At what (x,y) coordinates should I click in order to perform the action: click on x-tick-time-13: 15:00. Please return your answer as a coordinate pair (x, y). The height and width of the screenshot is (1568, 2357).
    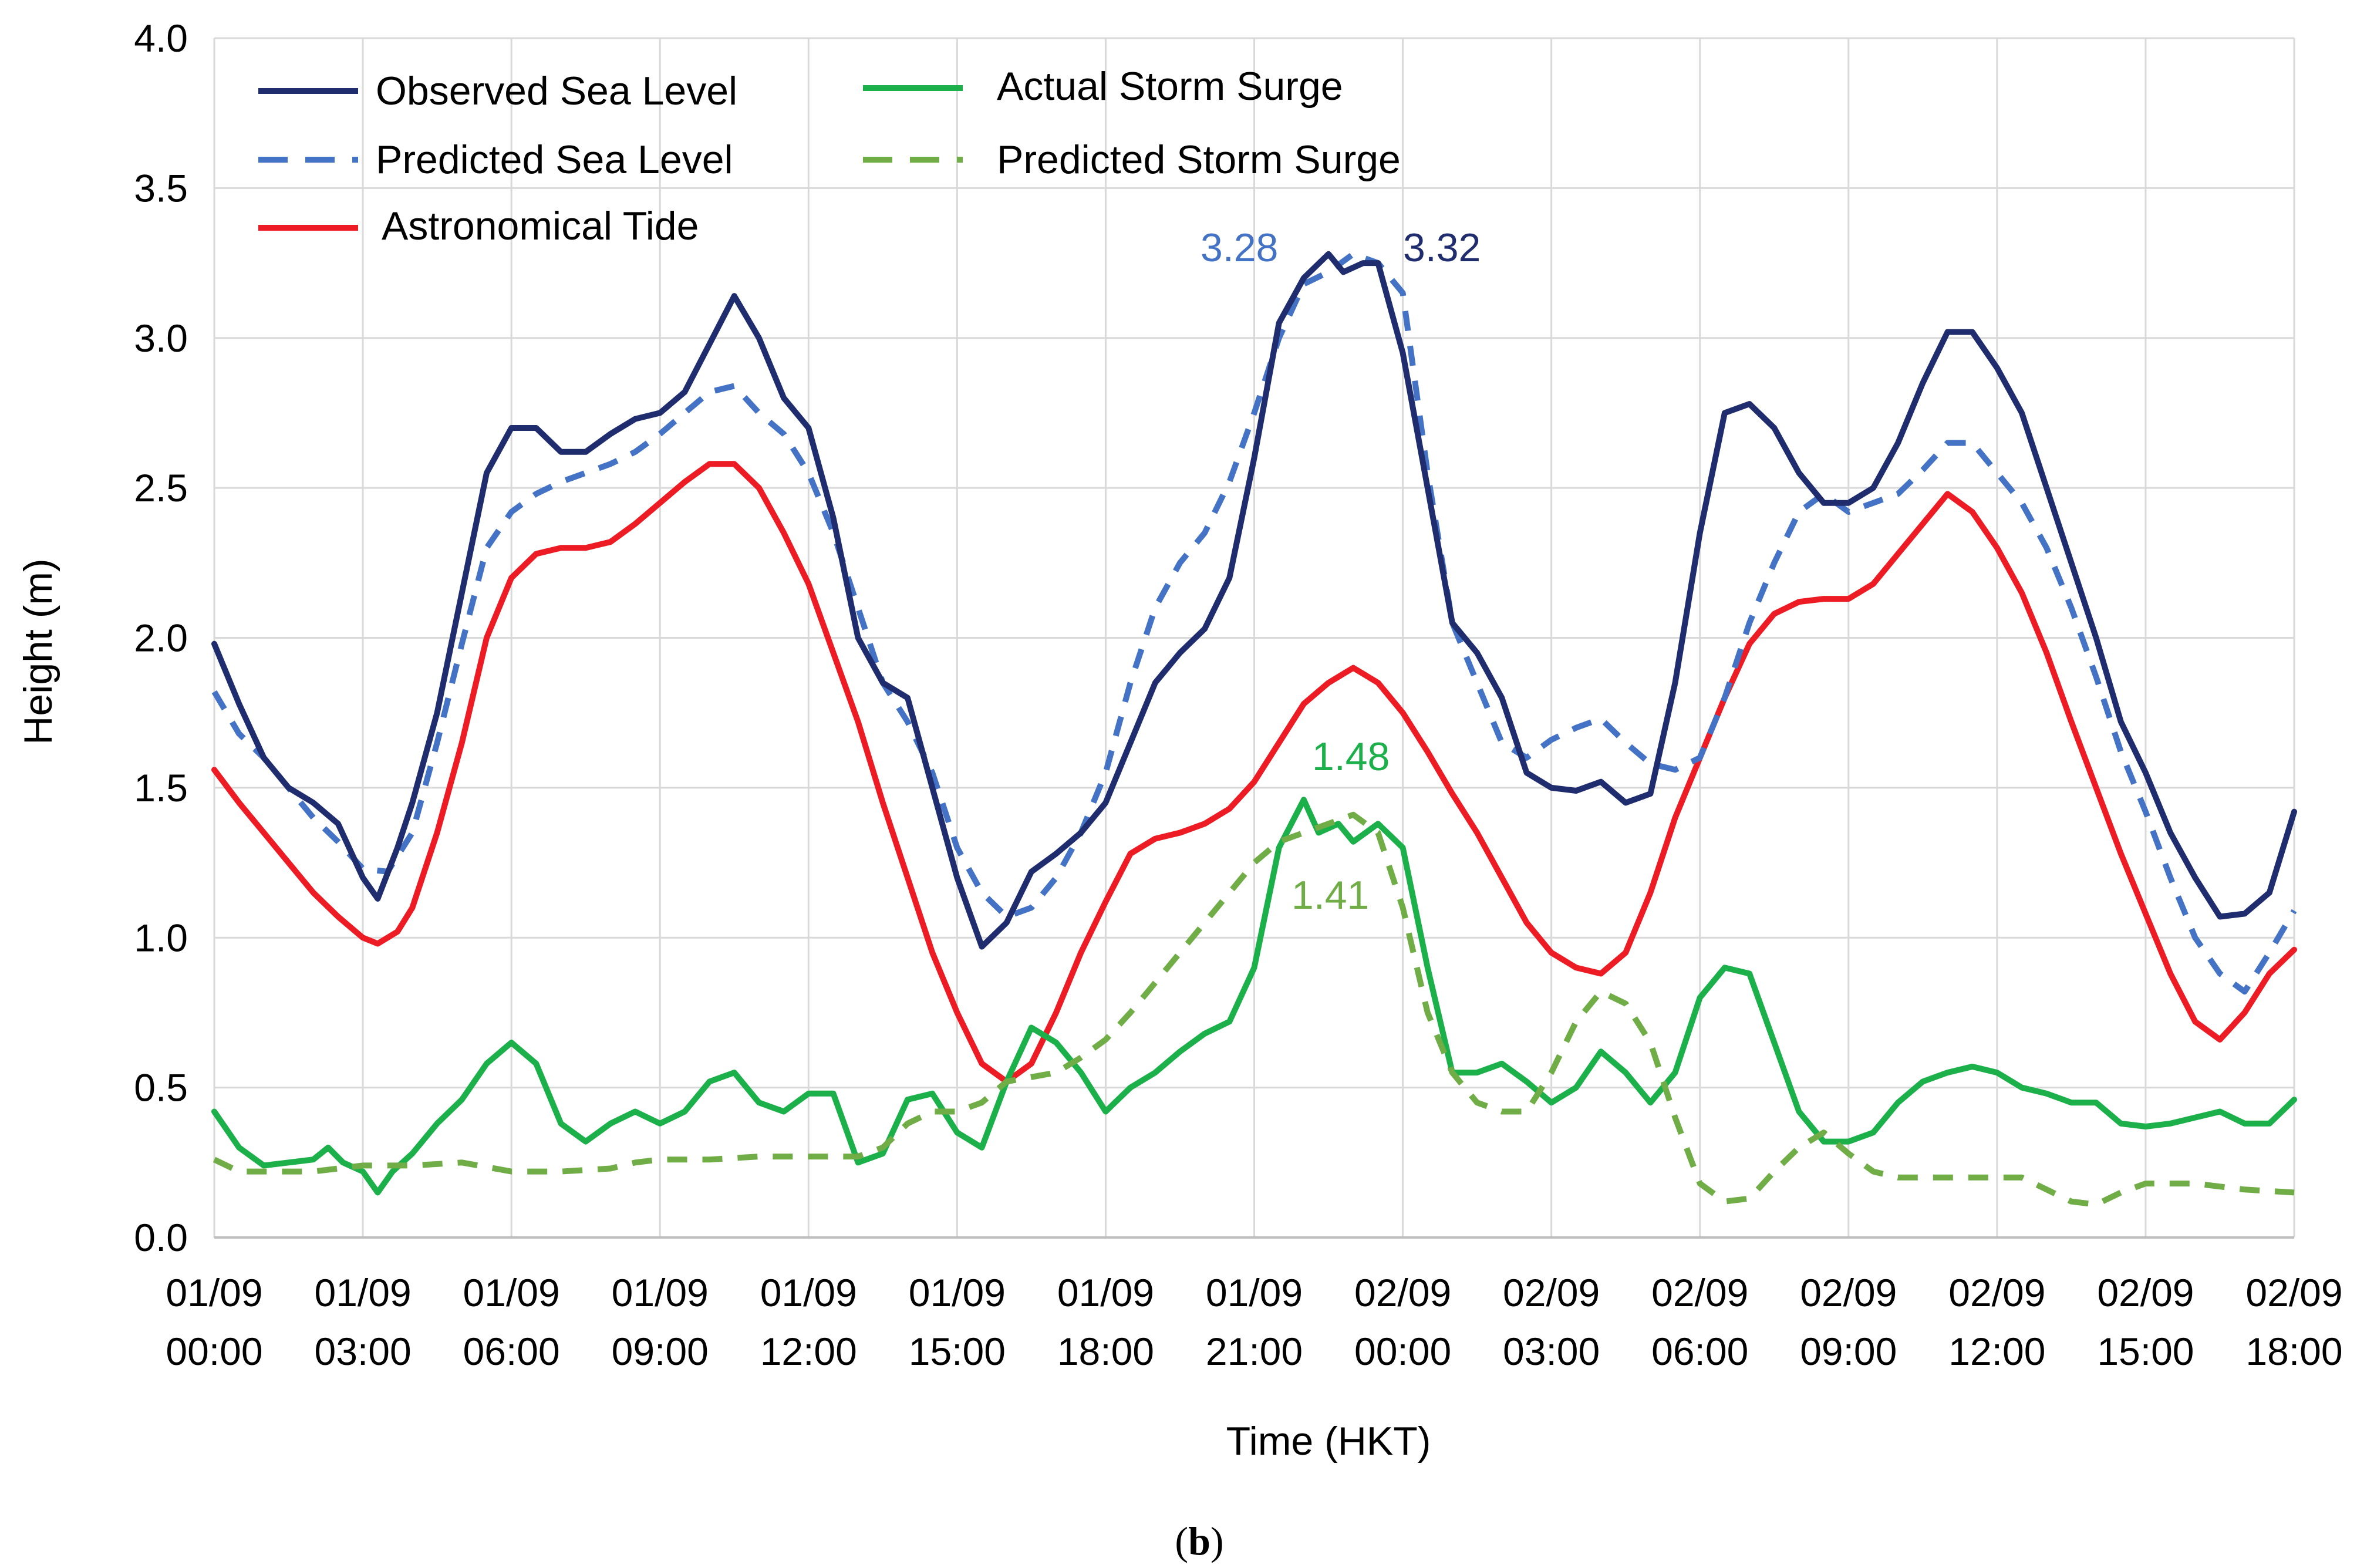
    Looking at the image, I should click on (2145, 1351).